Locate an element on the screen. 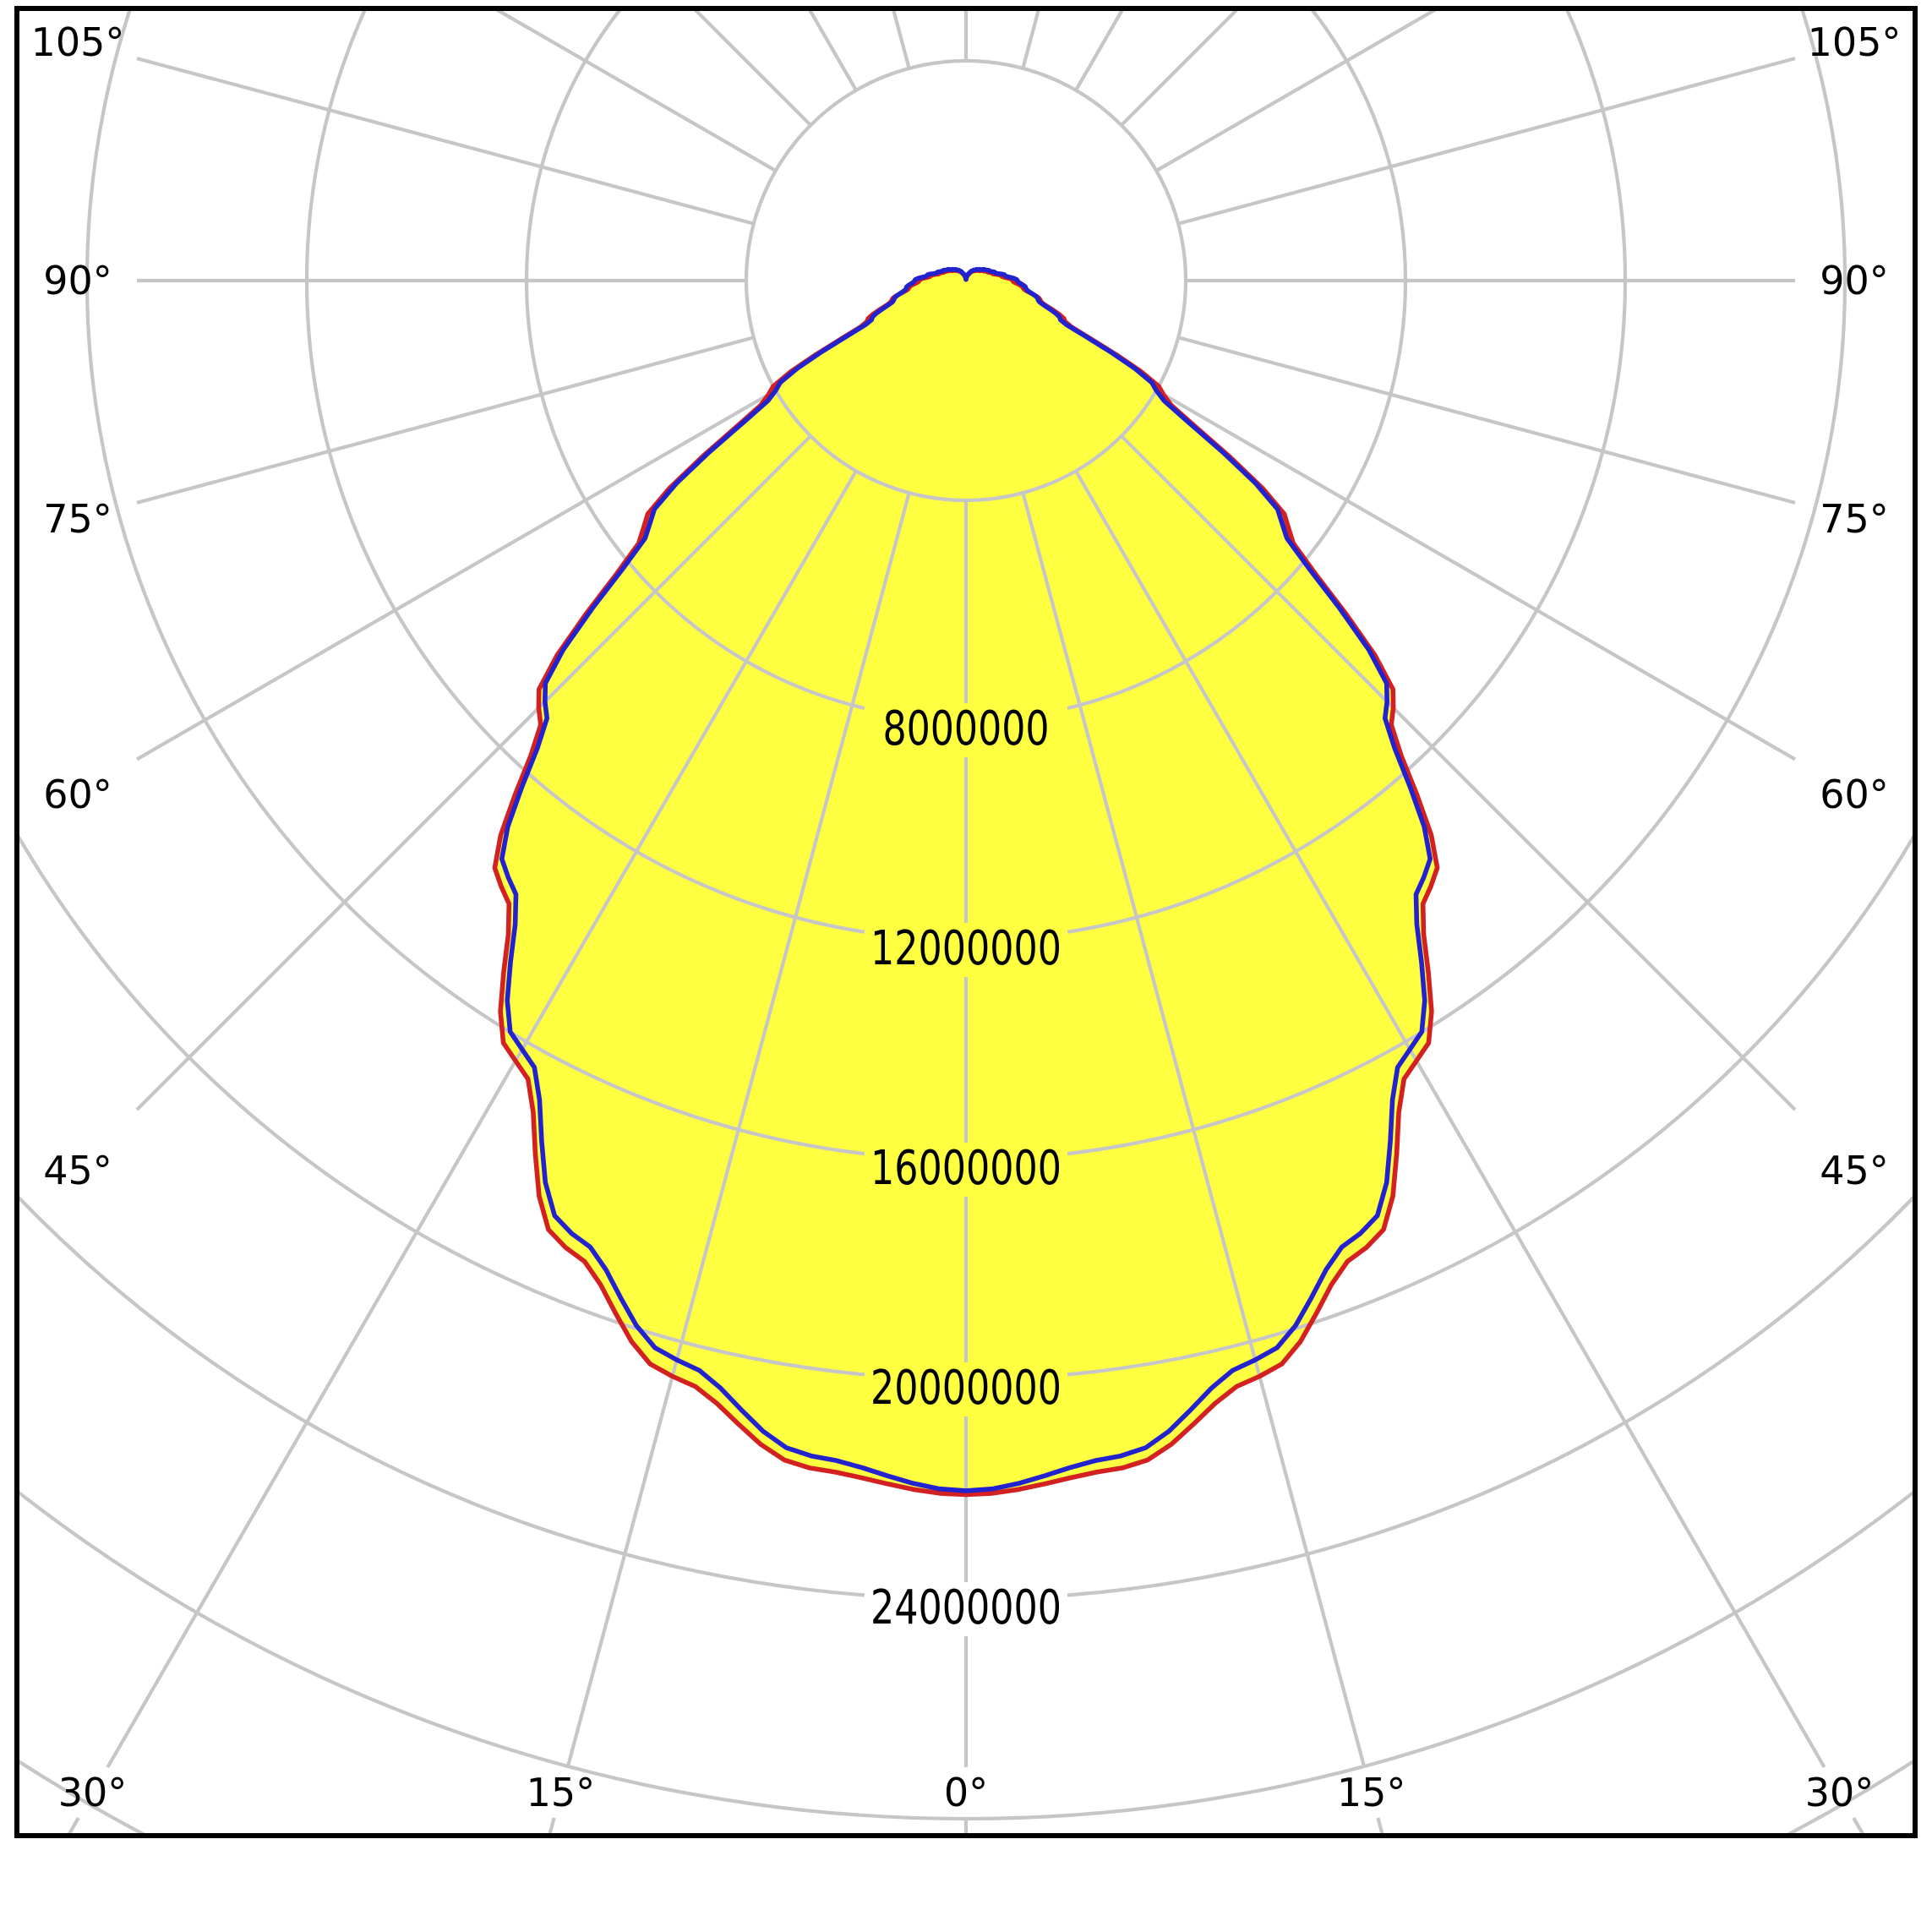 This screenshot has width=1932, height=1932. radial-value-label: 16000000 is located at coordinates (966, 1168).